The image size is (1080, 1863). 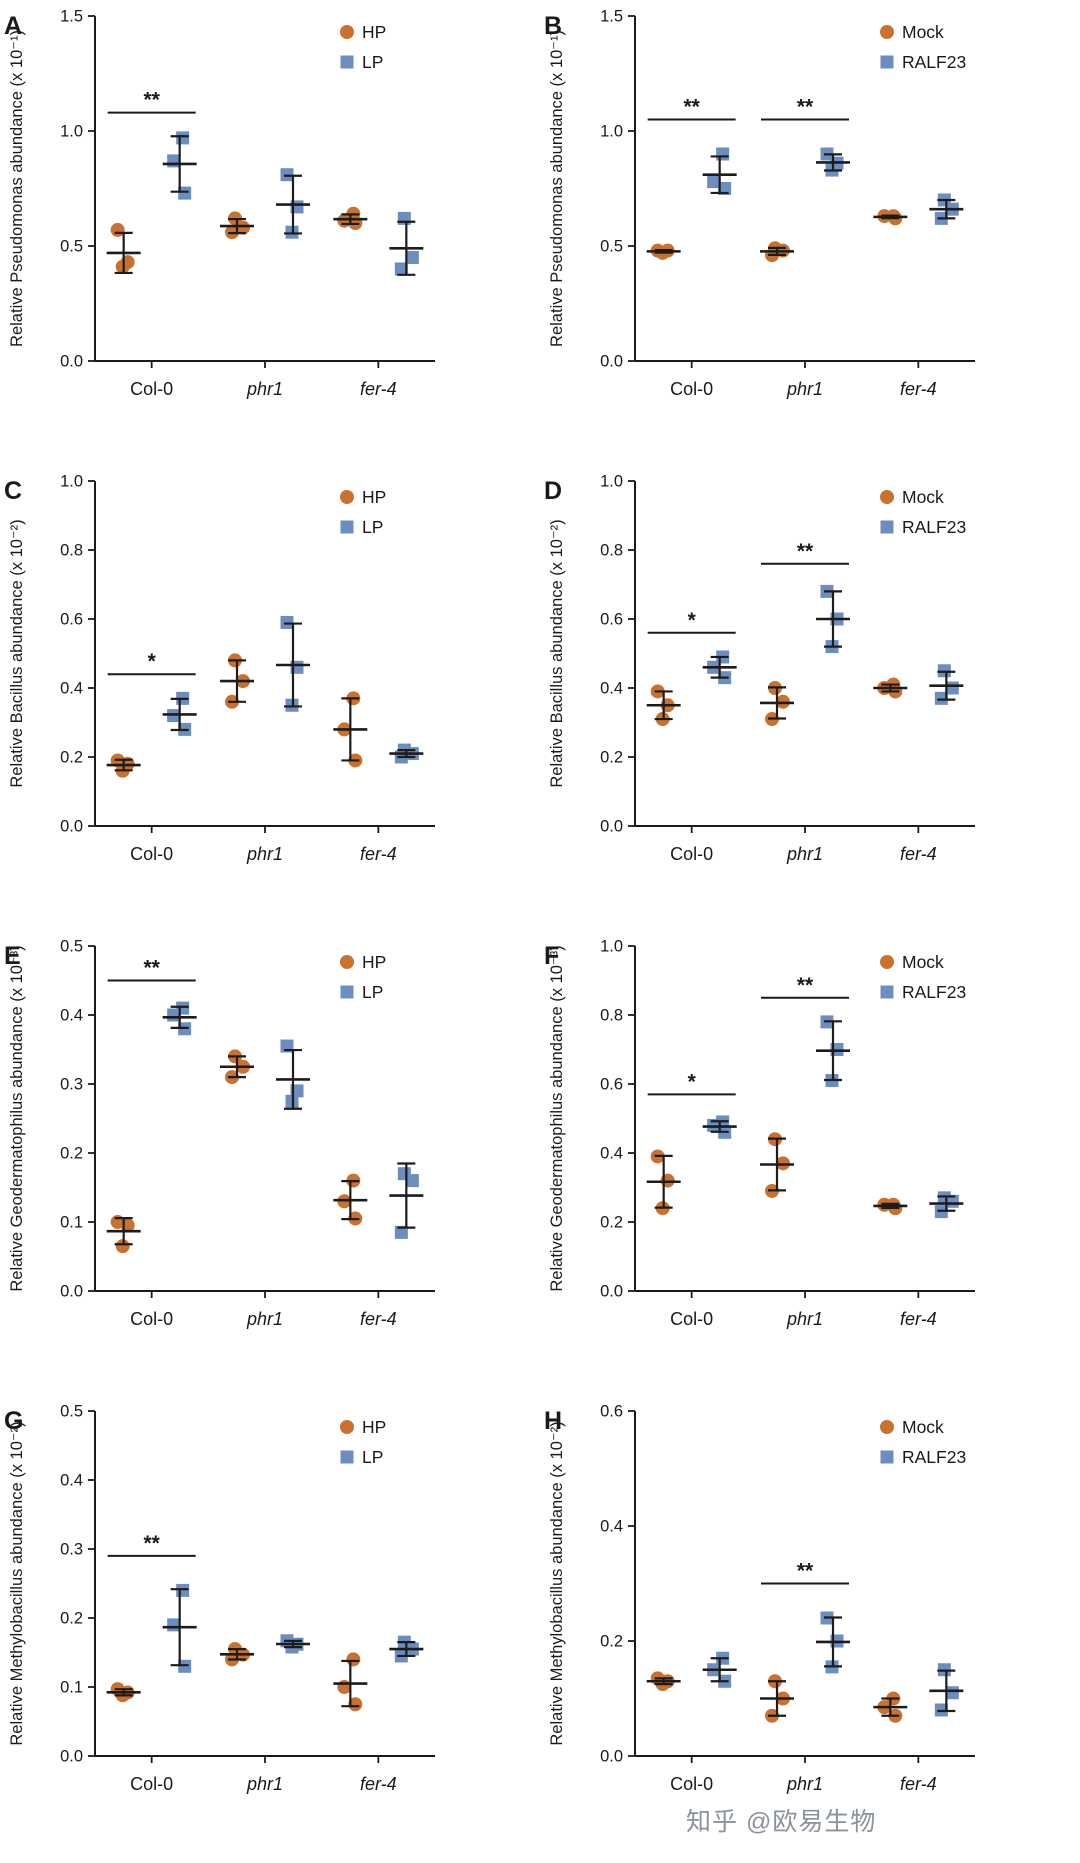 I want to click on watermark-text: 知乎 @欧易生物, so click(x=781, y=1822).